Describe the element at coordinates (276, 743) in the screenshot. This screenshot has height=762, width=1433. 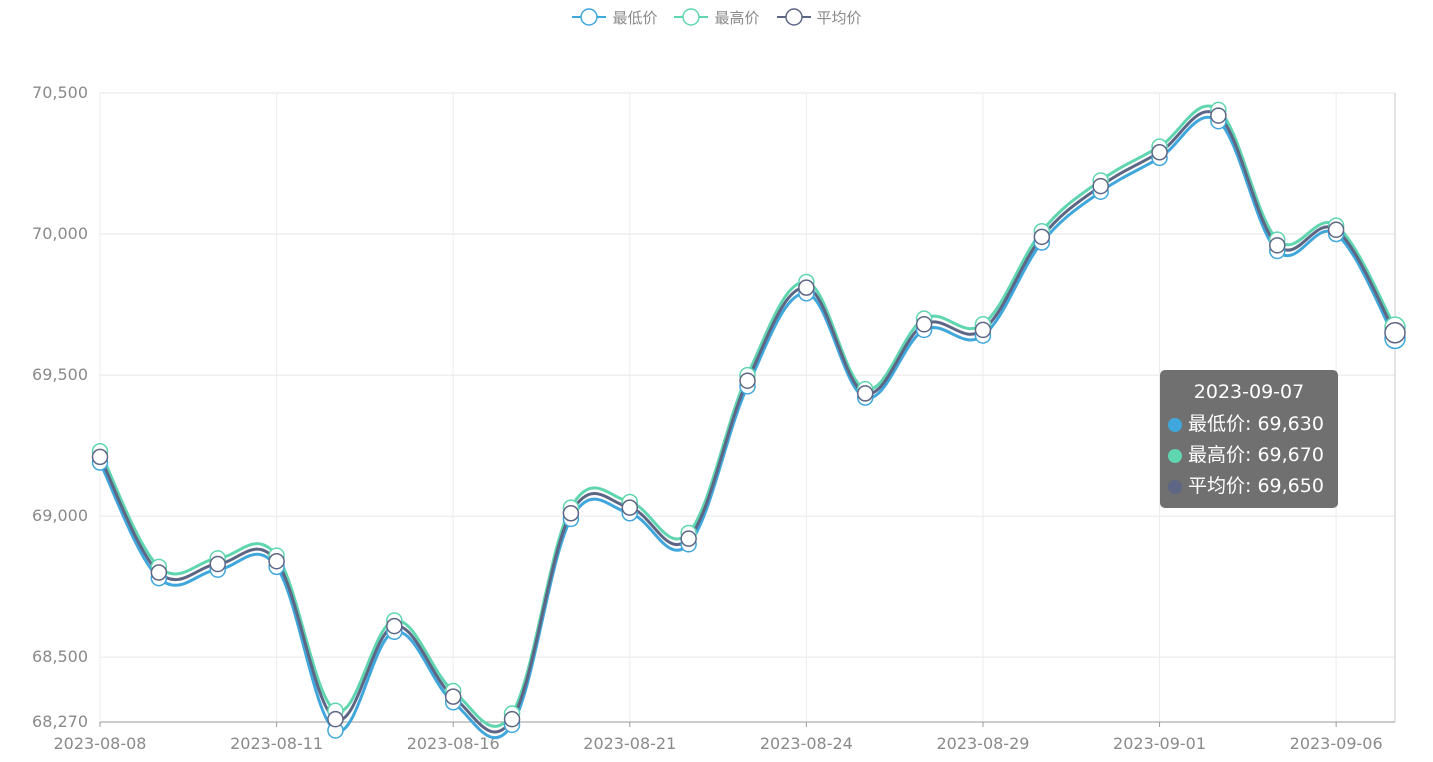
I see `x-tick-label: 2023-08-11` at that location.